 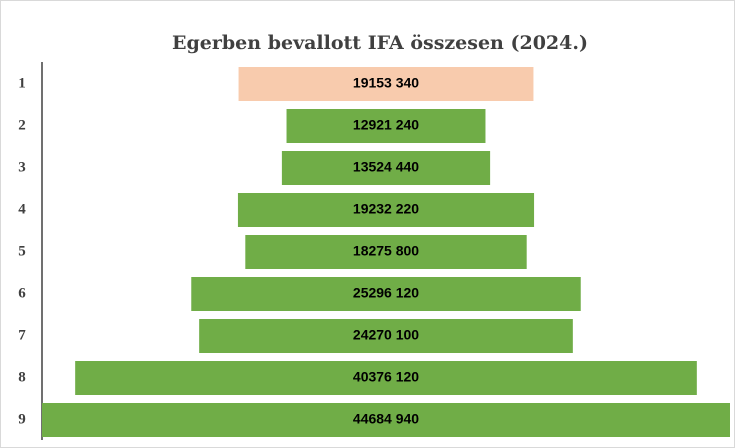 I want to click on value-label: 24270 100, so click(x=386, y=335).